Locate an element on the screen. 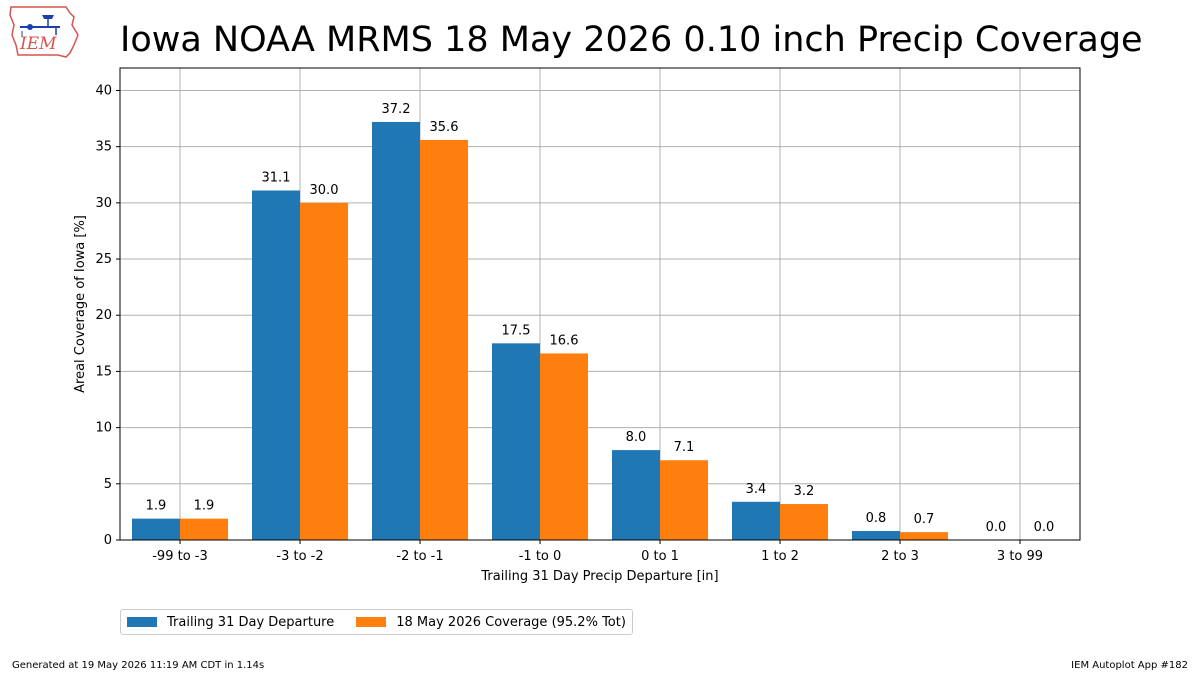 The image size is (1200, 675). footer-app-id: IEM Autoplot App #182 is located at coordinates (1129, 665).